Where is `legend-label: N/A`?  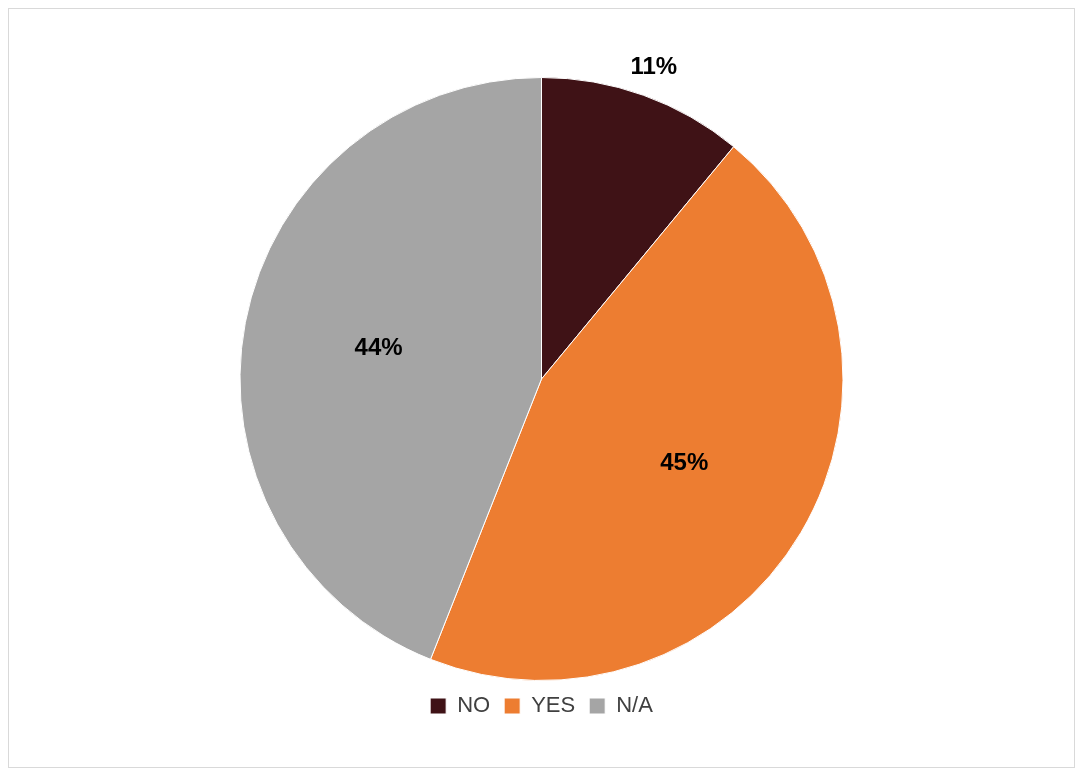
legend-label: N/A is located at coordinates (635, 705).